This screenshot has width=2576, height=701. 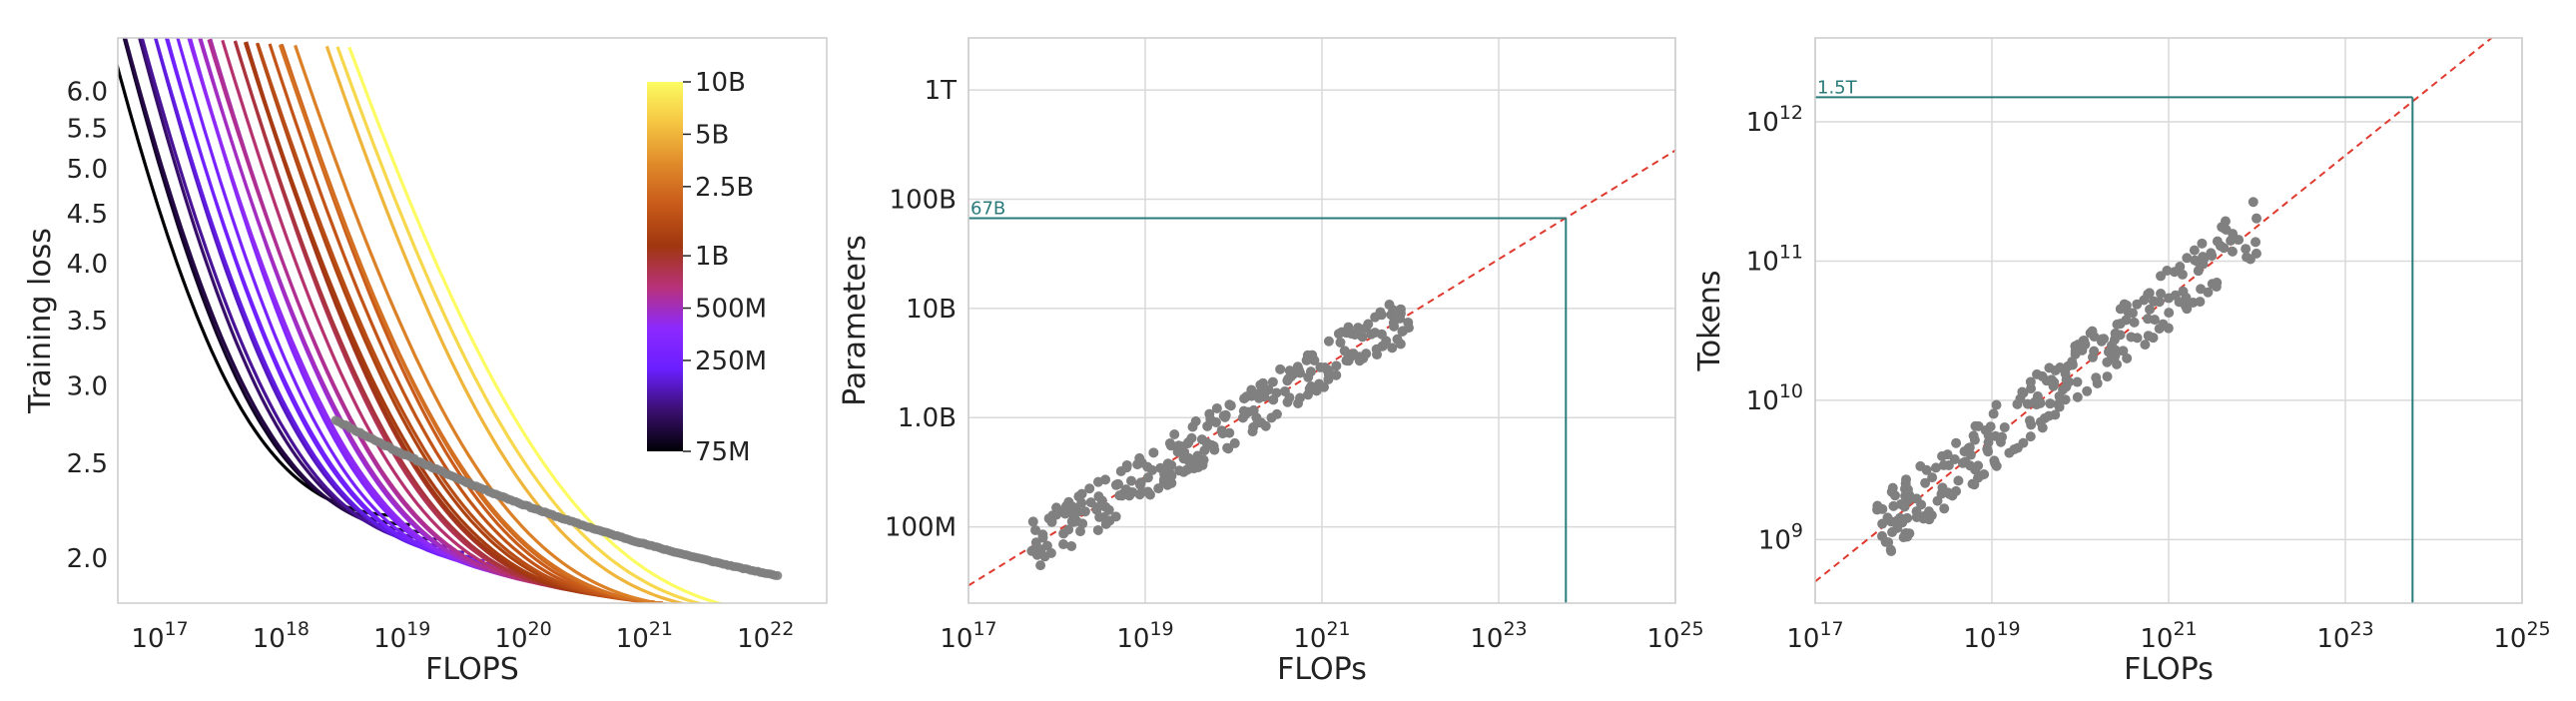 What do you see at coordinates (87, 325) in the screenshot?
I see `y-tick-labels: 2.0 2.5 3.0 3.5 4.0 4.5 5.0 5.5 6.0` at bounding box center [87, 325].